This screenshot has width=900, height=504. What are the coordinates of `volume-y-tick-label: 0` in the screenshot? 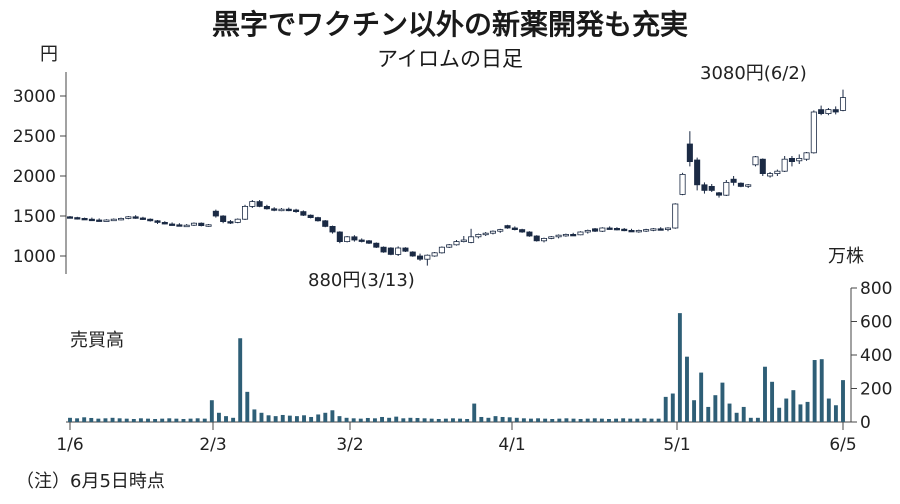 It's located at (865, 423).